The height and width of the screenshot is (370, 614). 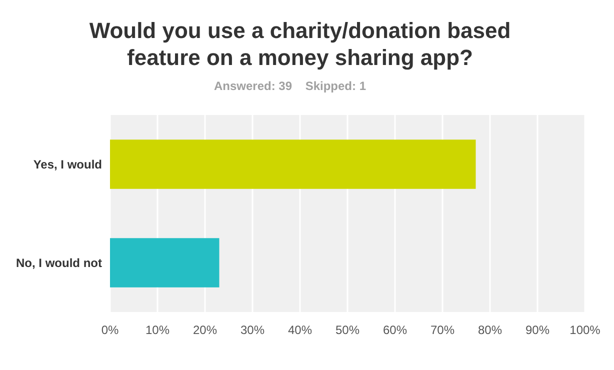 What do you see at coordinates (585, 330) in the screenshot?
I see `x-tick-label: 100%` at bounding box center [585, 330].